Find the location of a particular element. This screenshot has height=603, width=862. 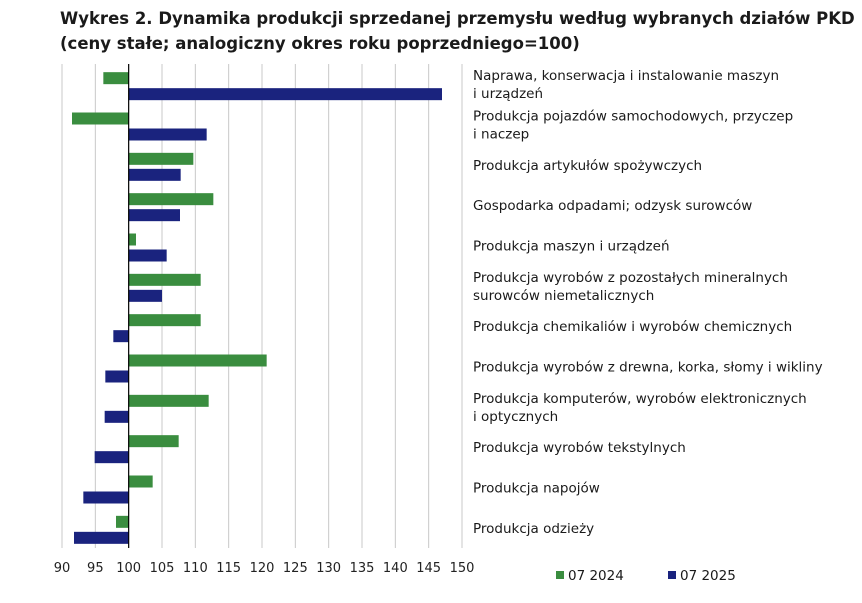

category-label: surowców niemetalicznych is located at coordinates (563, 296).